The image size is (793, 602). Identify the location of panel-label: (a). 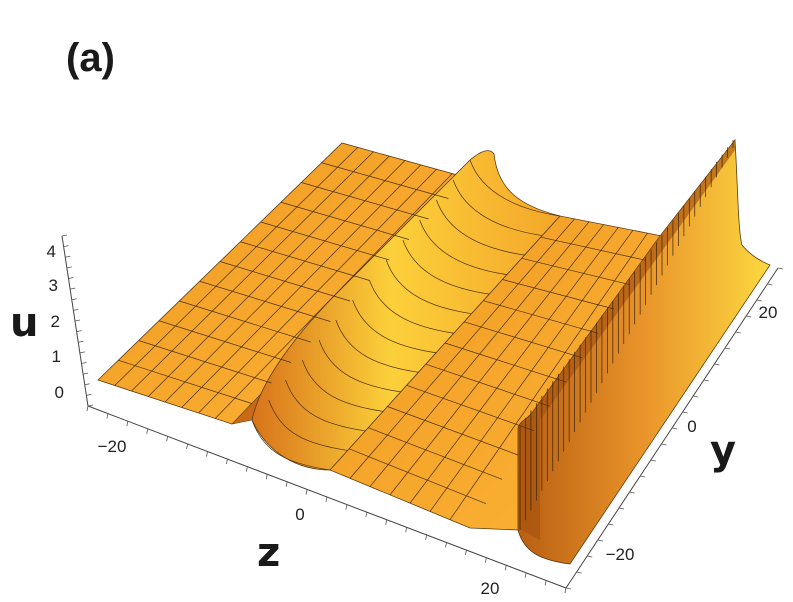
(90, 58).